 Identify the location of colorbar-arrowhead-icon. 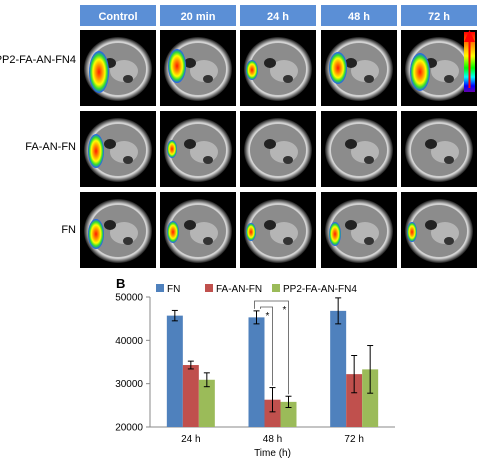
(469, 36).